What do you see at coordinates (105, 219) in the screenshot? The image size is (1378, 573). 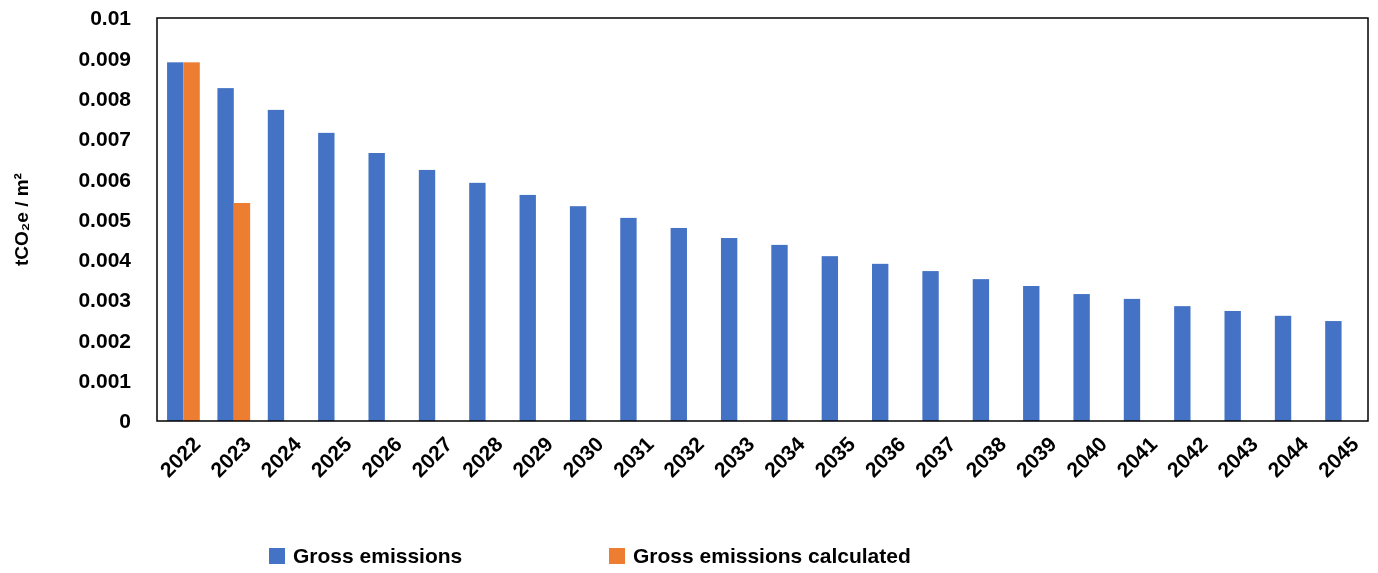 I see `y-tick-label: 0.005` at bounding box center [105, 219].